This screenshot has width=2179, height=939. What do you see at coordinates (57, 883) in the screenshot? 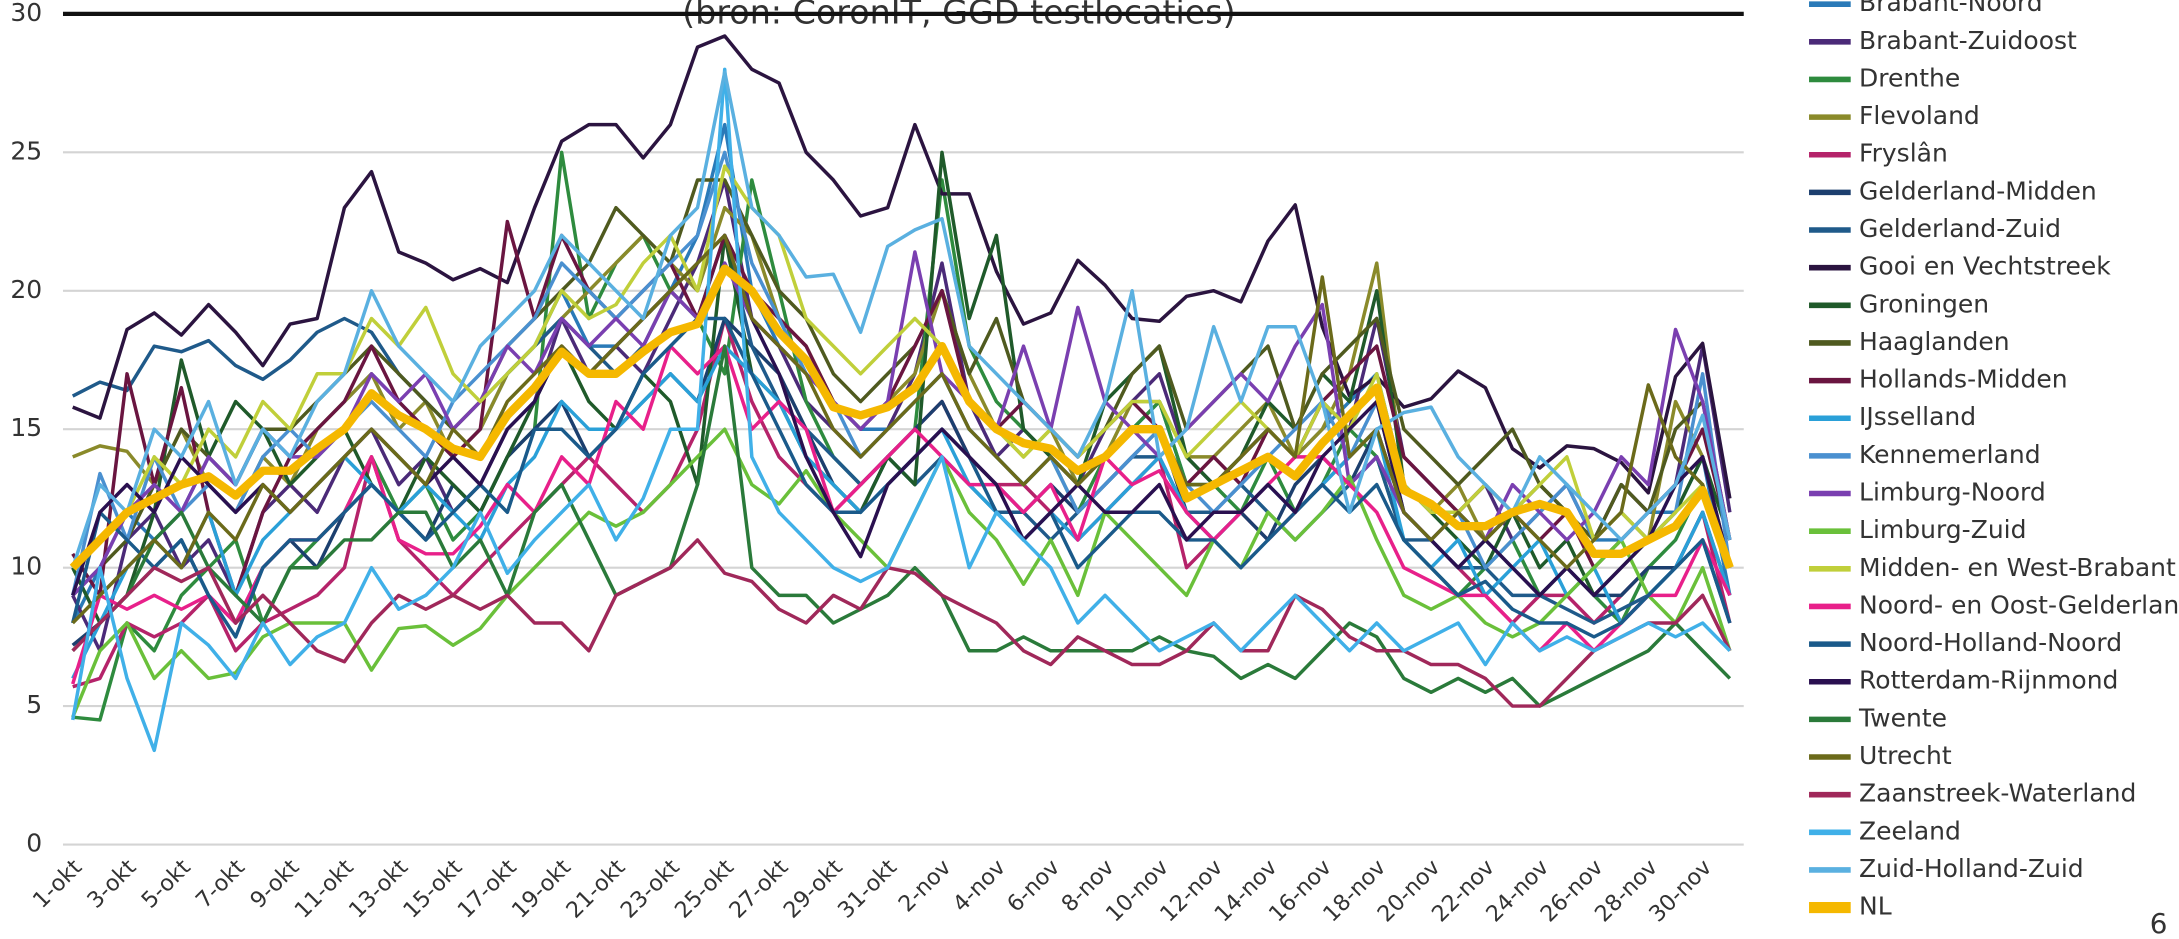
I see `x-tick-label: 1-okt` at bounding box center [57, 883].